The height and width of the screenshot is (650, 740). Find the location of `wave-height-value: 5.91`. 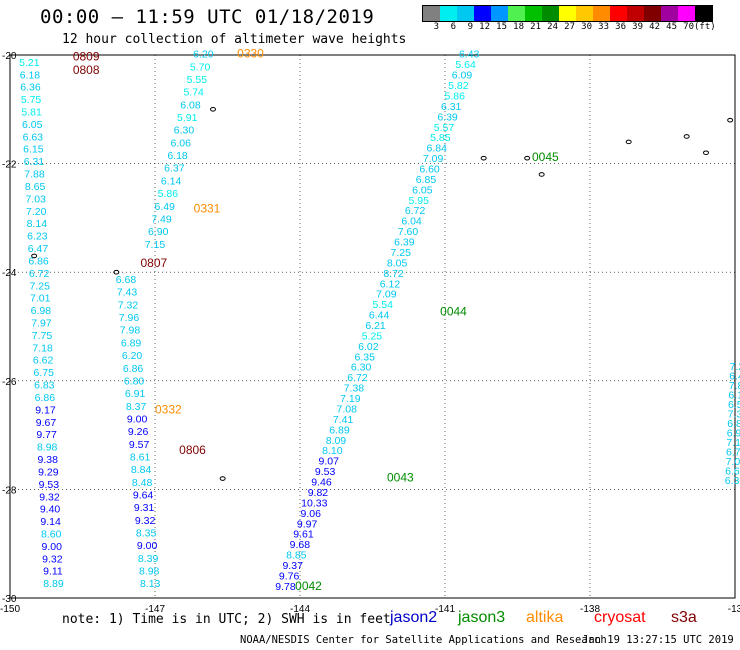

wave-height-value: 5.91 is located at coordinates (187, 118).